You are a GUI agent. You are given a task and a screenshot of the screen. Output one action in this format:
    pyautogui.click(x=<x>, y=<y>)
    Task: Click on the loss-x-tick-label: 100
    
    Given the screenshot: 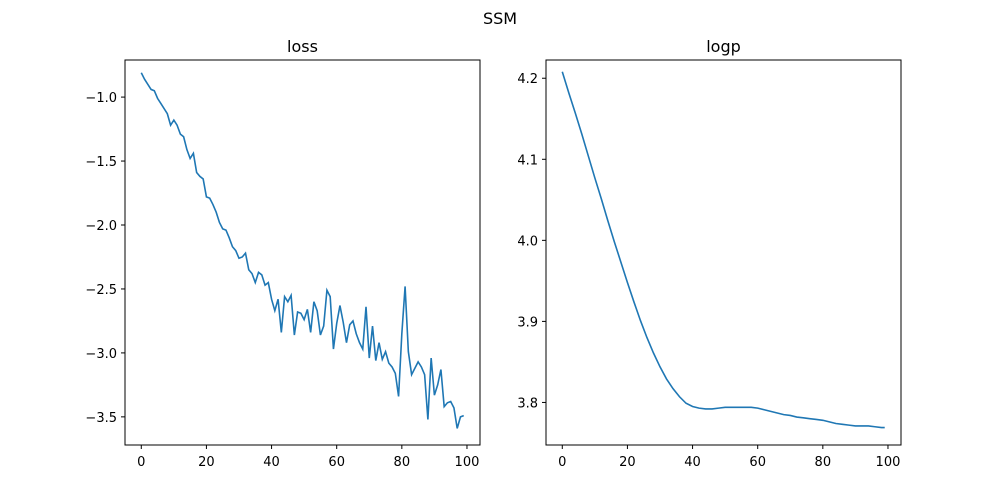 What is the action you would take?
    pyautogui.click(x=467, y=462)
    